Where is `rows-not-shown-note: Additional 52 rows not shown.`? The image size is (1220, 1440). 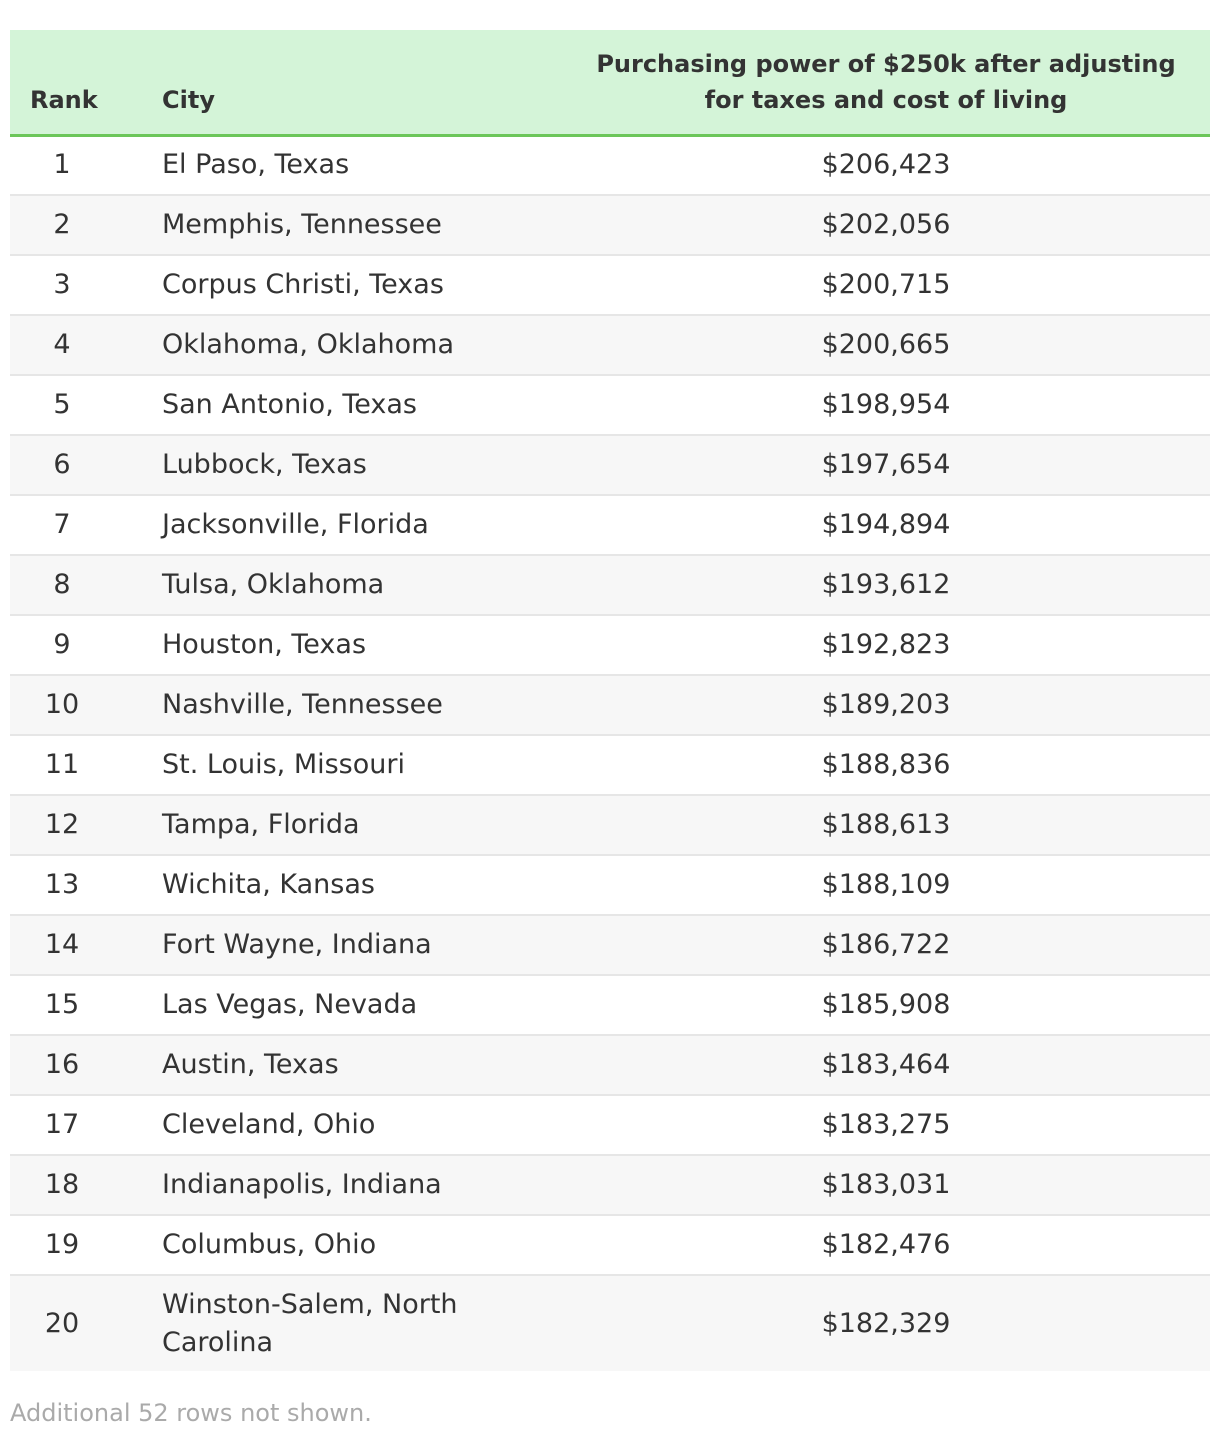
rows-not-shown-note: Additional 52 rows not shown. is located at coordinates (191, 1413).